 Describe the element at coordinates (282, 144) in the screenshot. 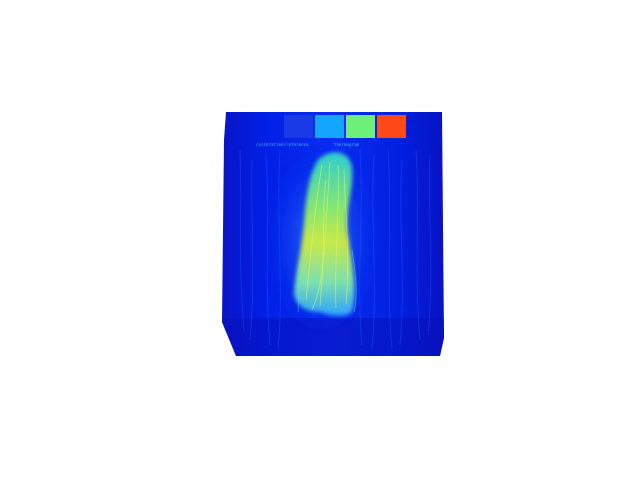

I see `caption-left: calibration/reference` at that location.